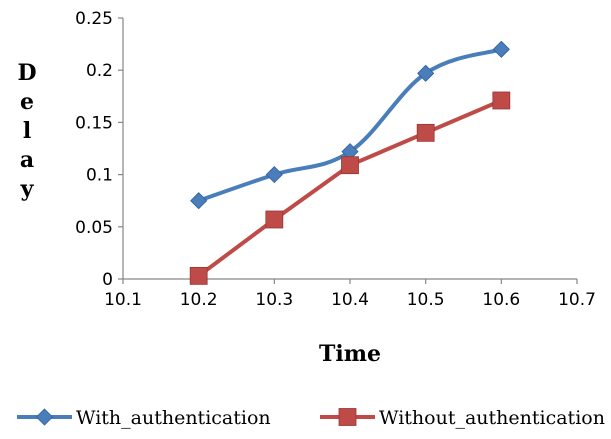  I want to click on y-axis-title-letter: y, so click(27, 189).